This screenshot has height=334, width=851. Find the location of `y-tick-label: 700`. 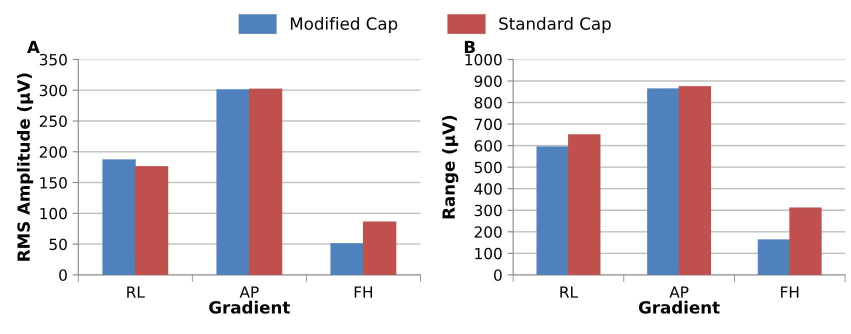

y-tick-label: 700 is located at coordinates (488, 124).